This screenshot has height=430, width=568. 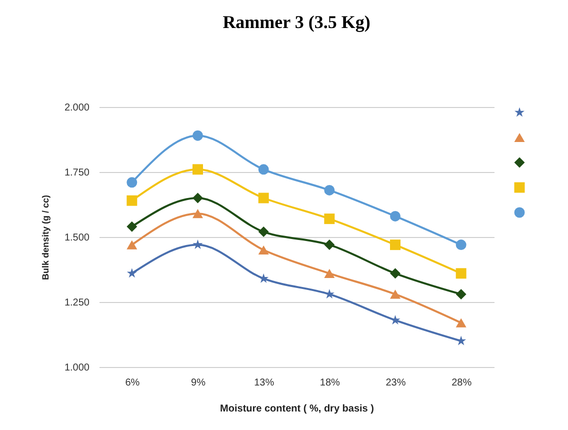 I want to click on x-tick-label: 9%, so click(x=198, y=383).